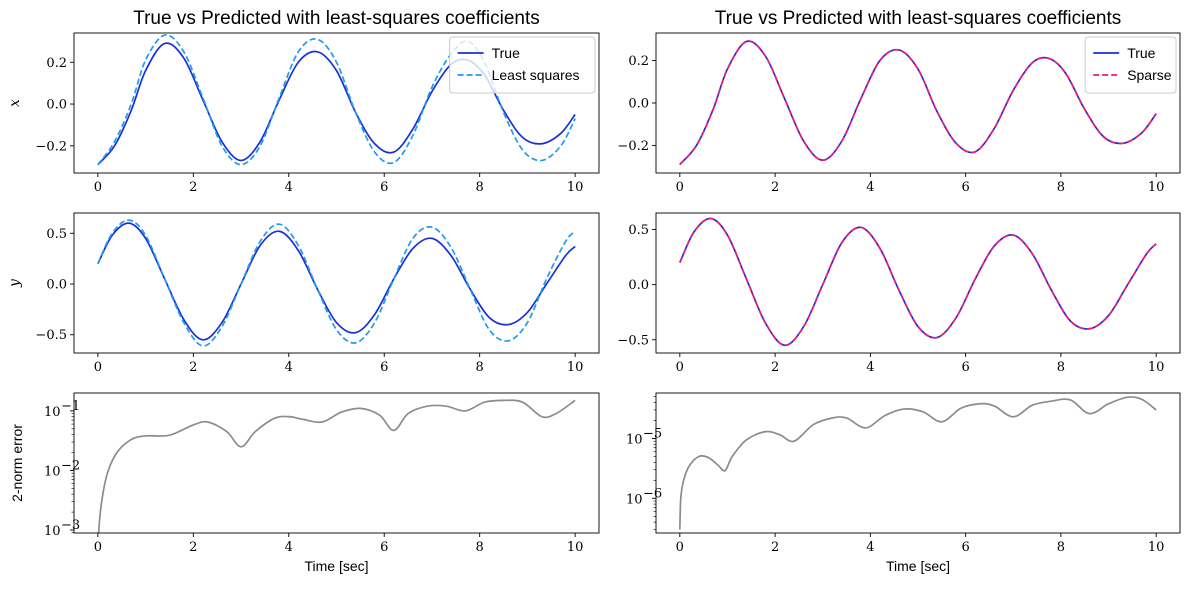 The height and width of the screenshot is (590, 1189). I want to click on axes-middle-left: 0 2 4 6 8 10 −0.5 0.0 0.5 y, so click(303, 293).